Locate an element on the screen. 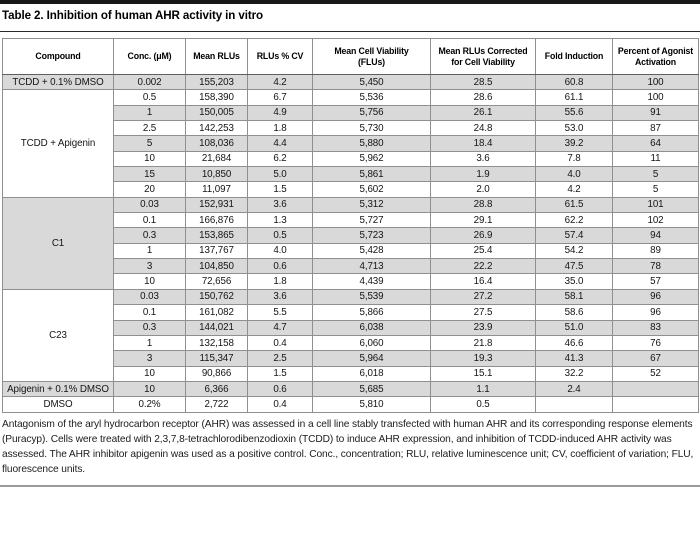 The height and width of the screenshot is (542, 700). cell-agonist-activation: 101 is located at coordinates (655, 205).